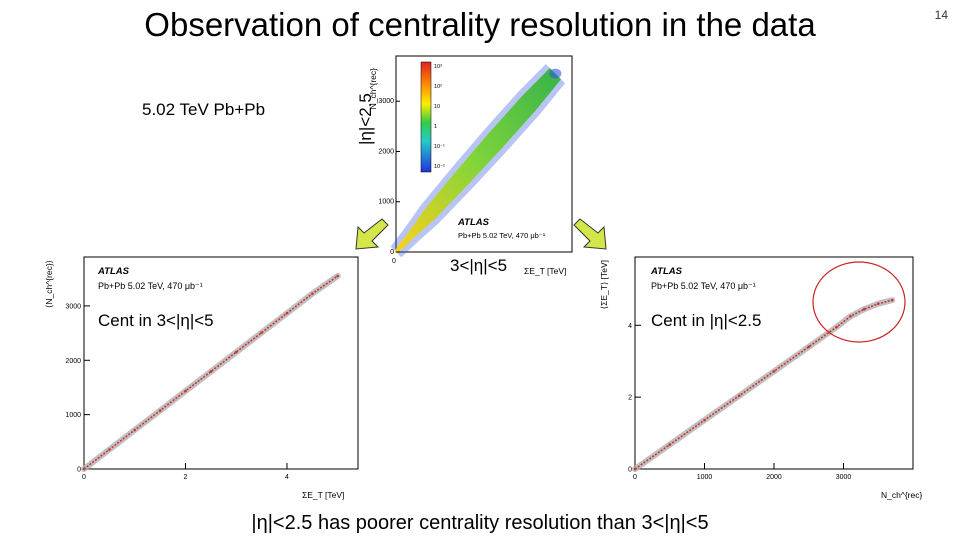 Image resolution: width=960 pixels, height=540 pixels. I want to click on top-x-tick-0: 0, so click(394, 261).